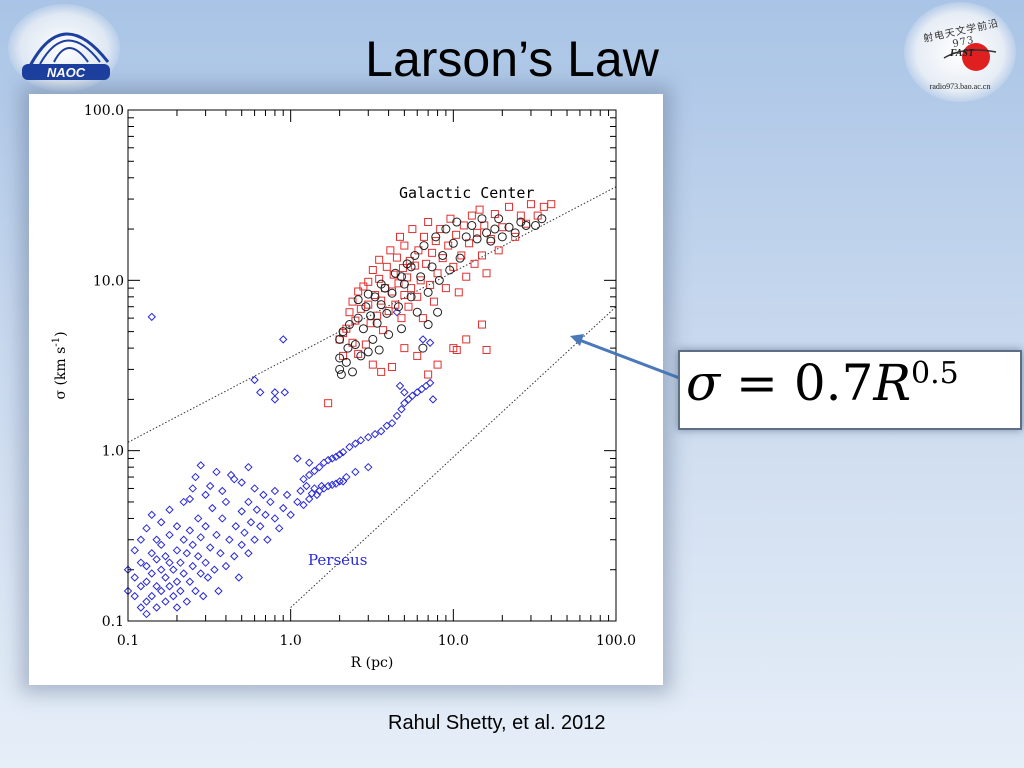 The image size is (1024, 768). What do you see at coordinates (66, 56) in the screenshot?
I see `naoc-logo-graphic: NAOC` at bounding box center [66, 56].